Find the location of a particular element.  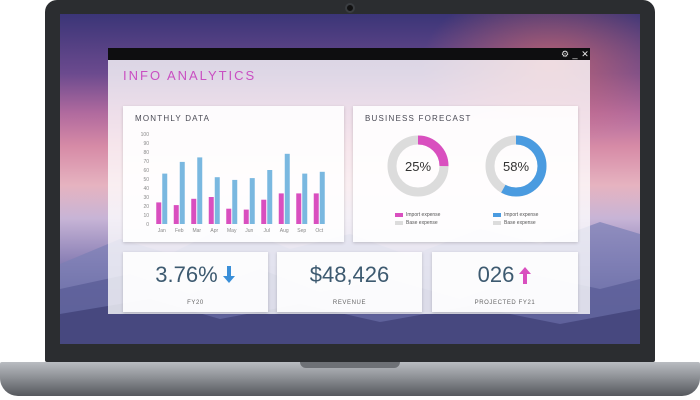

y-tick-label: 80 is located at coordinates (146, 153).